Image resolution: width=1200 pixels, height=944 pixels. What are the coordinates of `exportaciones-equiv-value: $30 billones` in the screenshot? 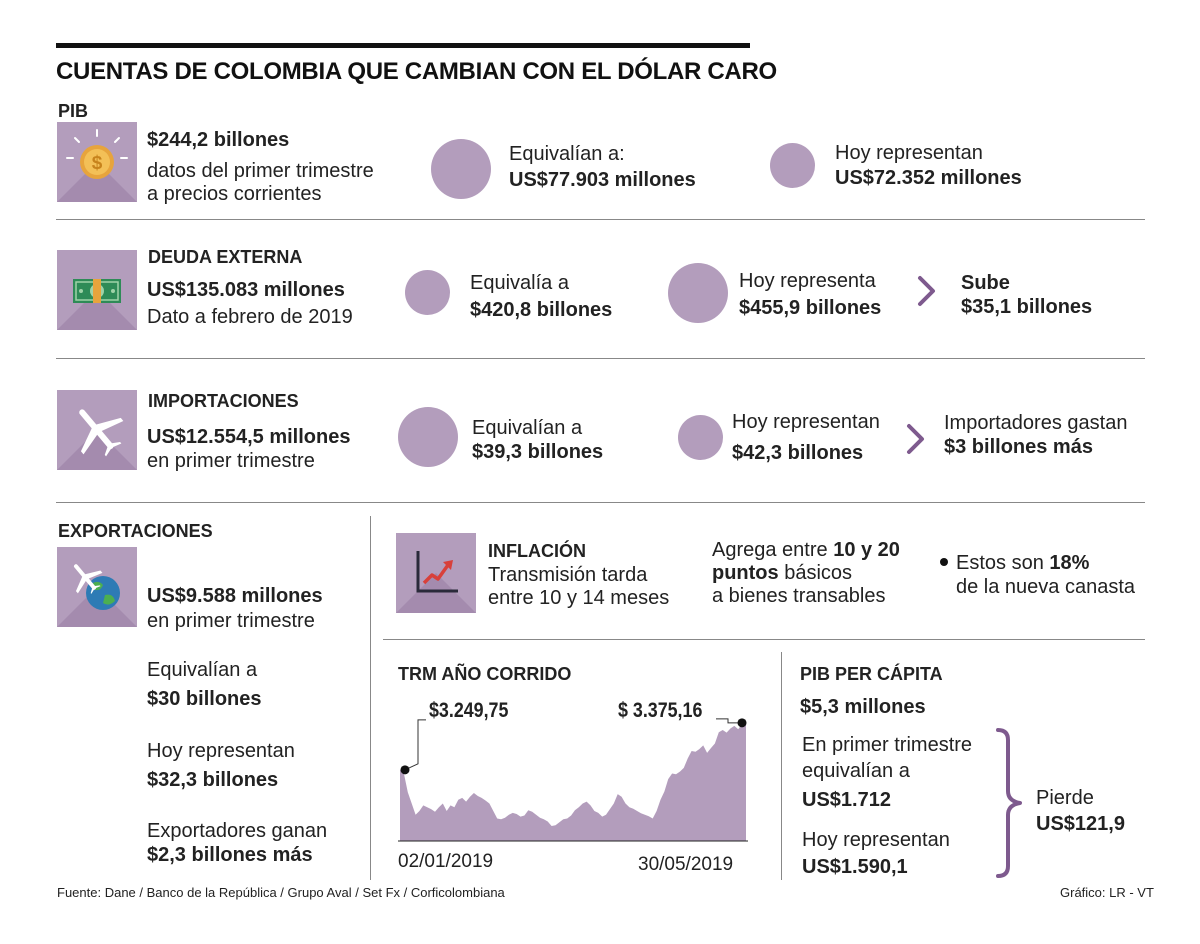 It's located at (204, 699).